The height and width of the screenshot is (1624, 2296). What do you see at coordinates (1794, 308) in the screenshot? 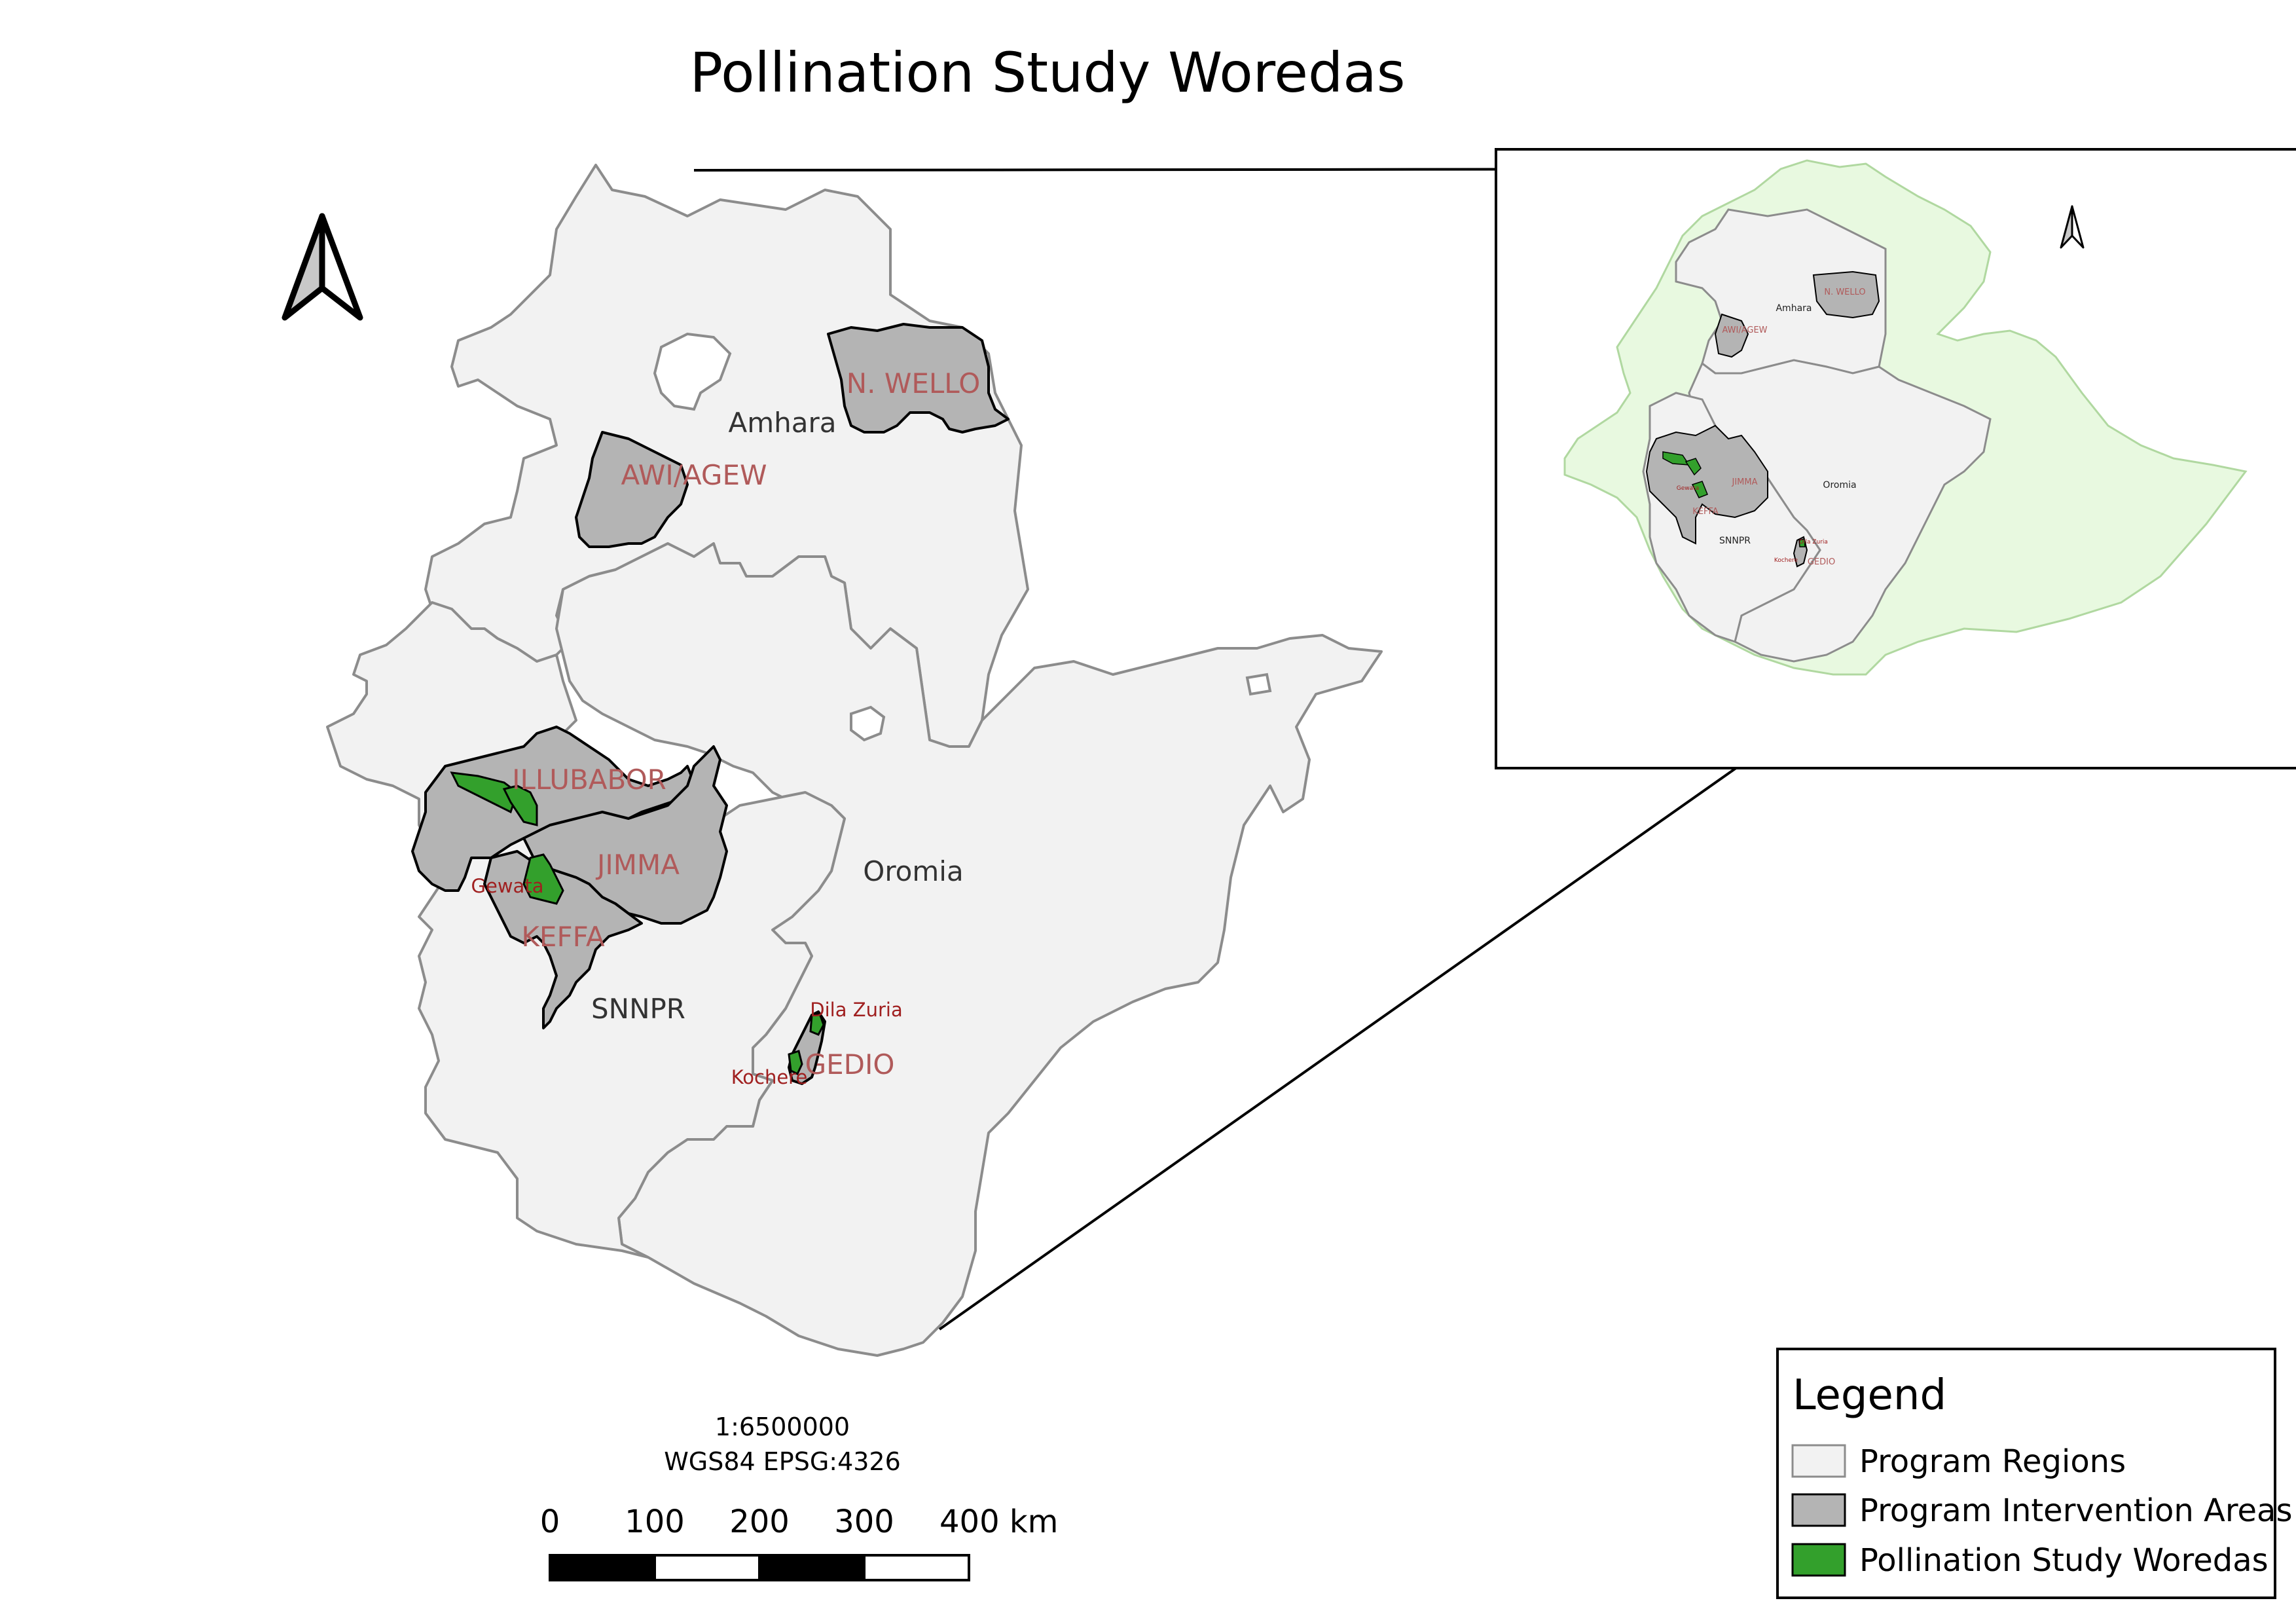
I see `inset-label-amhara: Amhara` at bounding box center [1794, 308].